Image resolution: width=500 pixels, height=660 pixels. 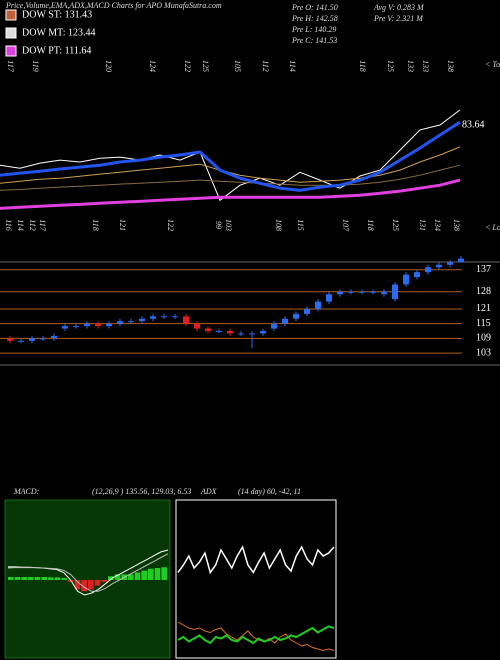 I want to click on low-label: 121, so click(x=122, y=225).